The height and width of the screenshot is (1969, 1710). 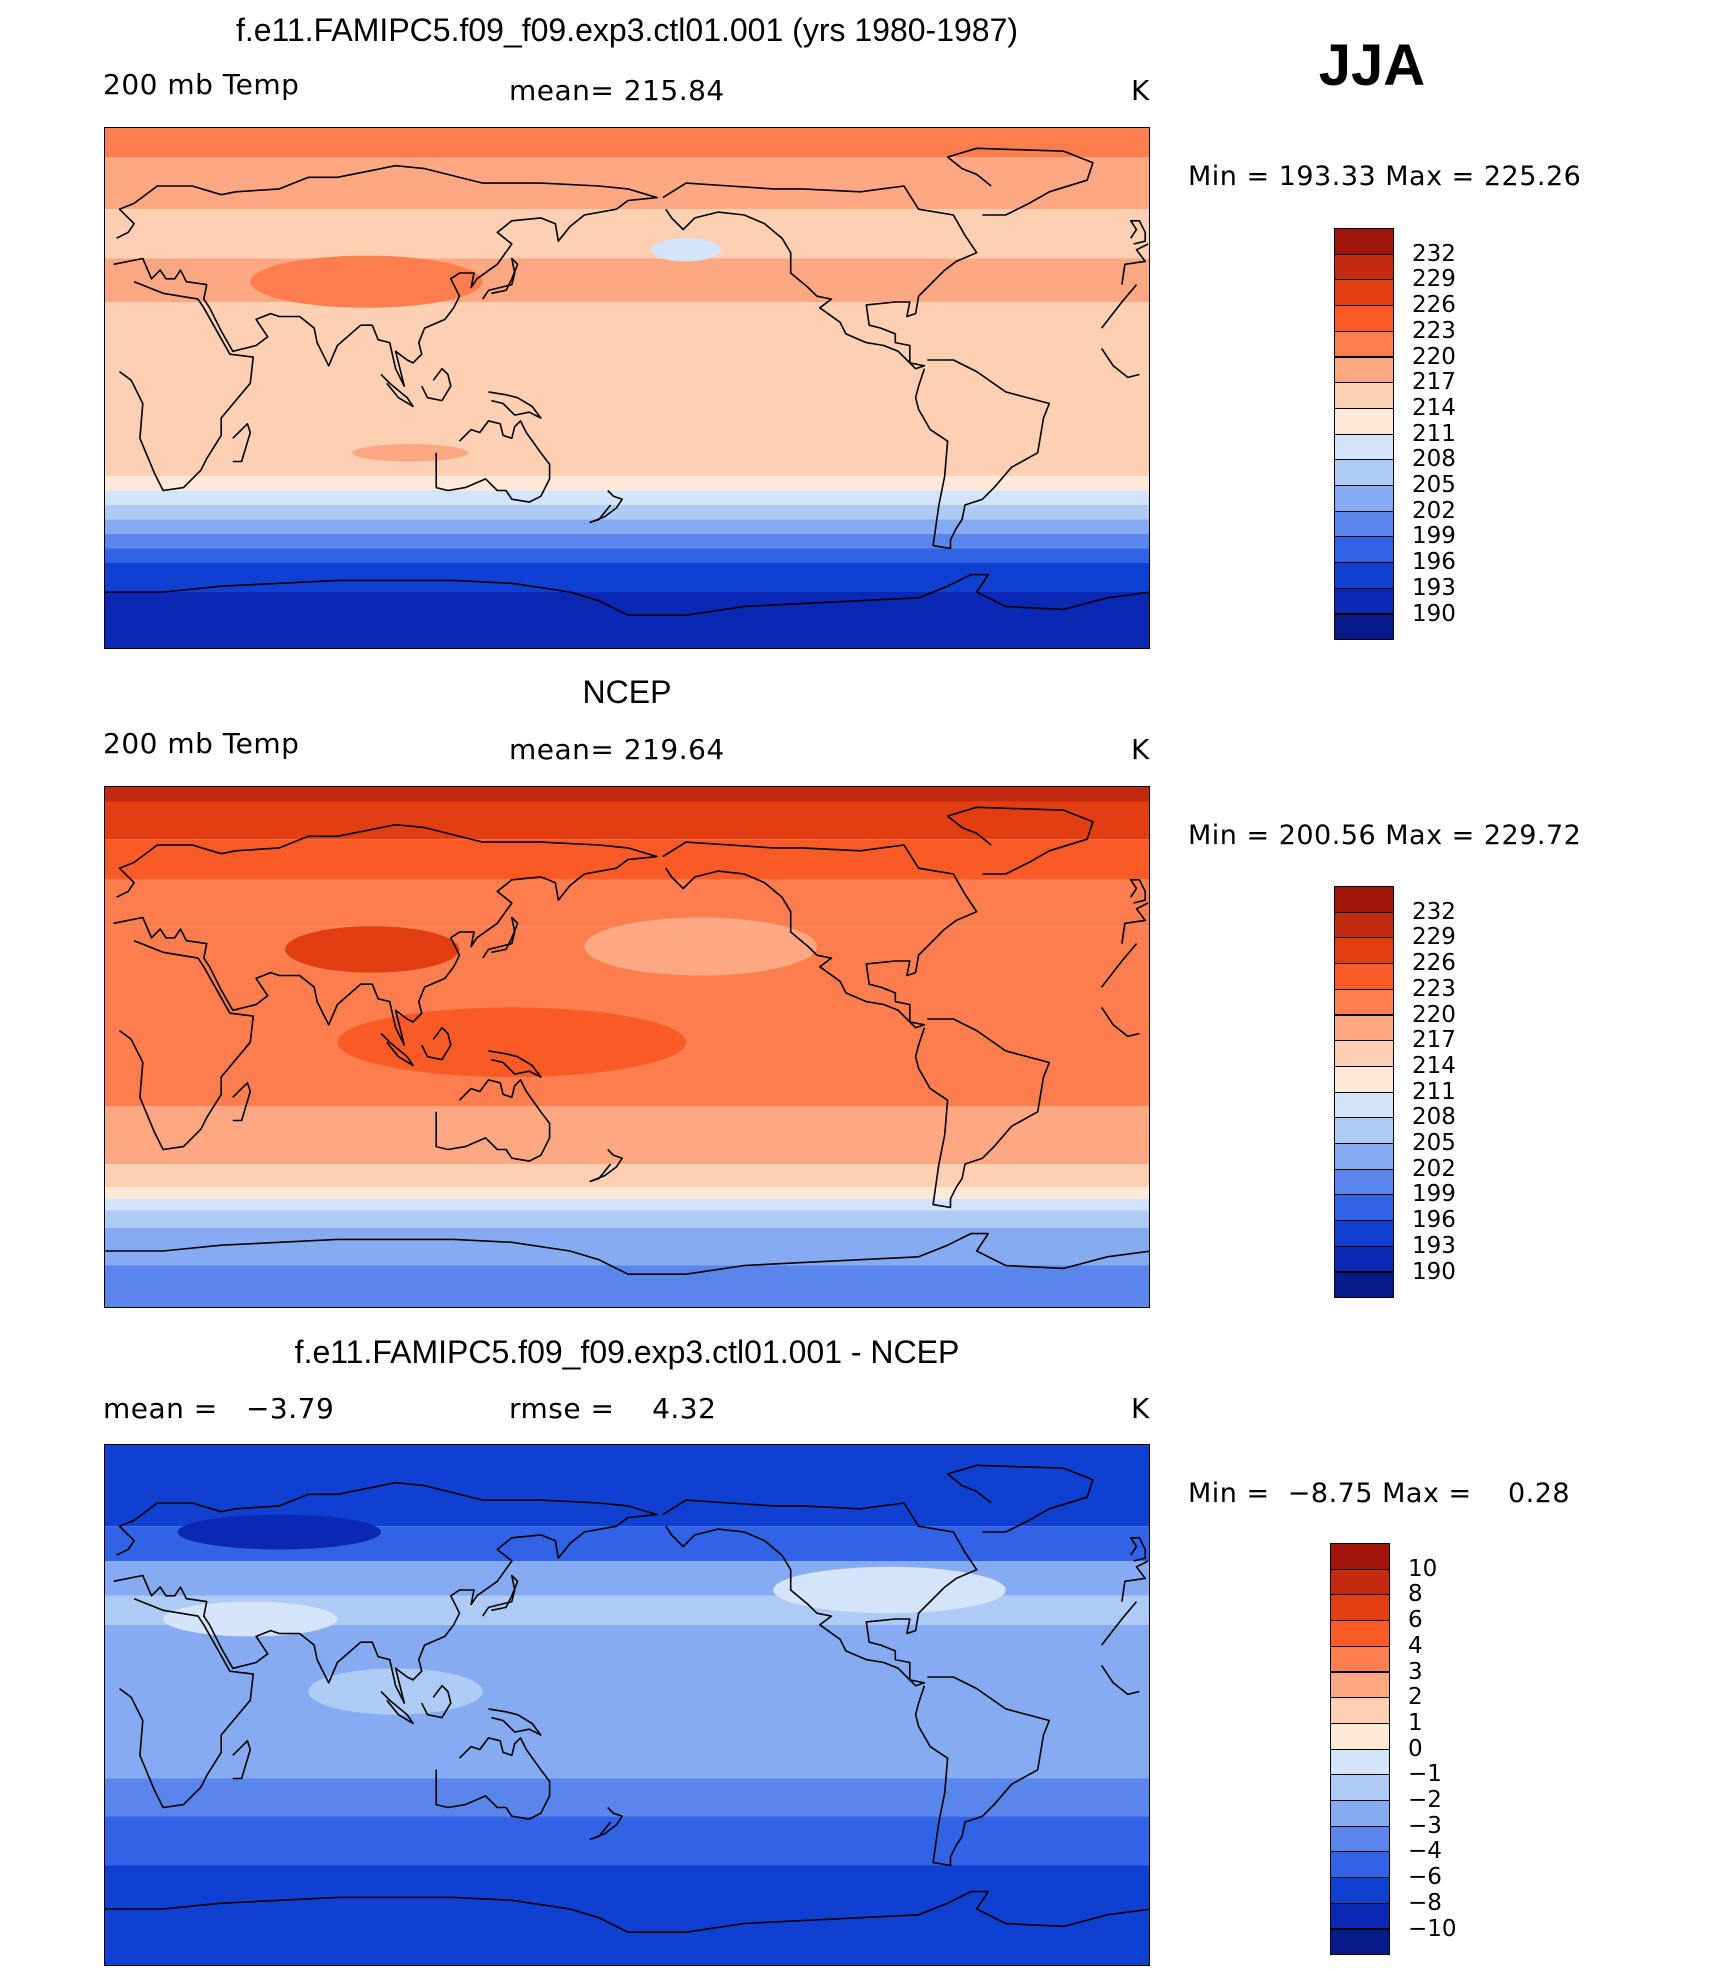 I want to click on coastline-greenland, so click(x=1020, y=1498).